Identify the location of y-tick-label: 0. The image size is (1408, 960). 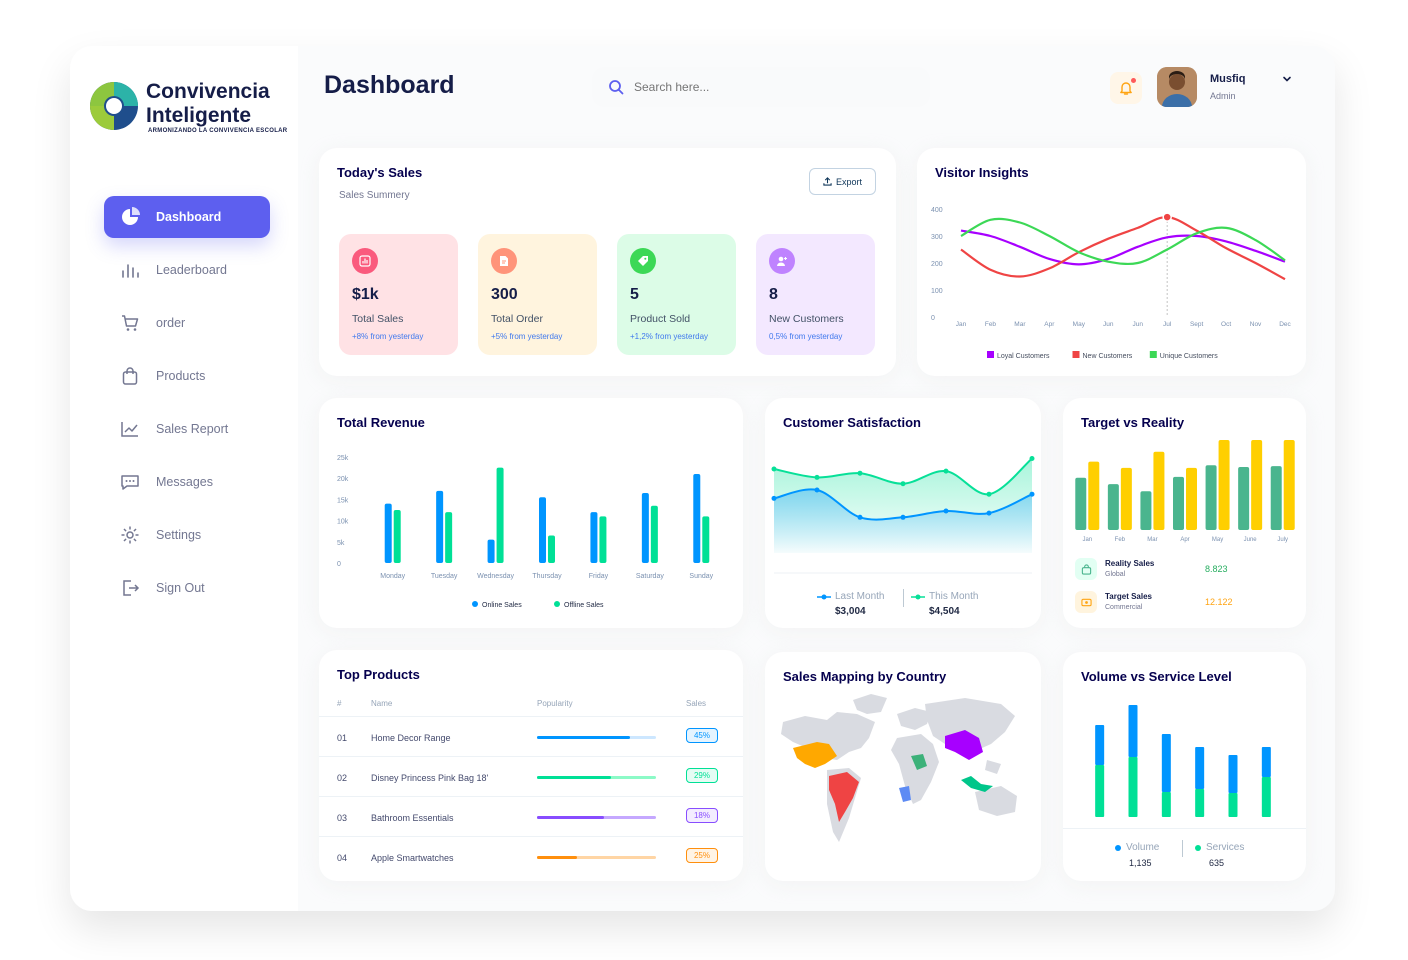
(339, 564).